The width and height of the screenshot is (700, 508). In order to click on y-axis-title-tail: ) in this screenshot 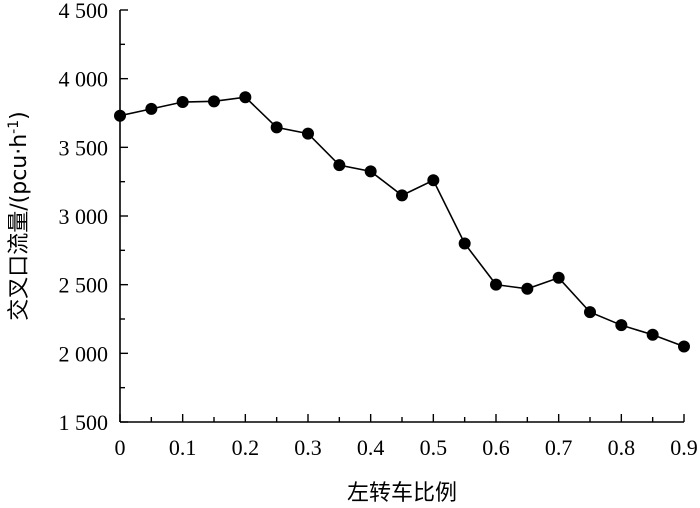, I will do `click(19, 115)`.